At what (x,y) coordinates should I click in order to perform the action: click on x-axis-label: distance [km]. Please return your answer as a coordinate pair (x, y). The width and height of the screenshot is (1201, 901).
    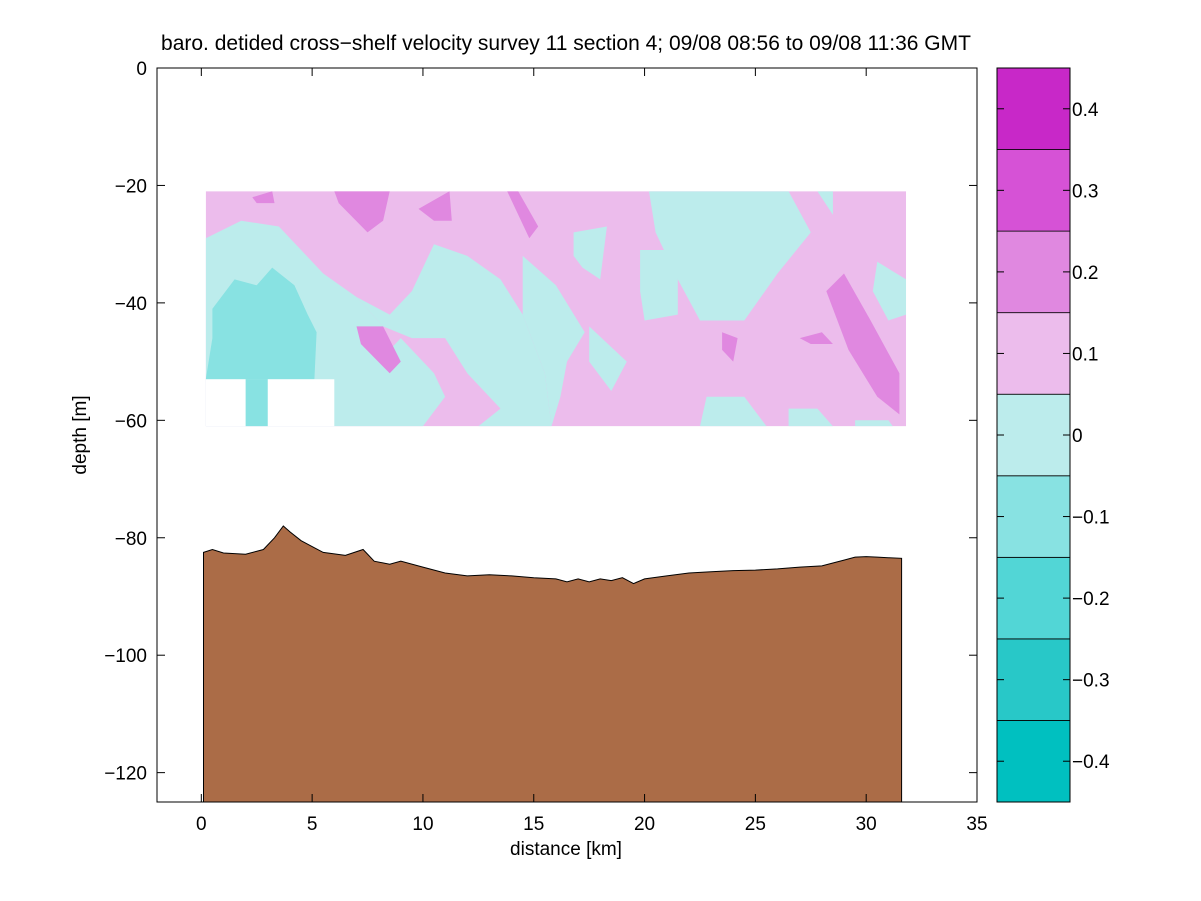
    Looking at the image, I should click on (566, 849).